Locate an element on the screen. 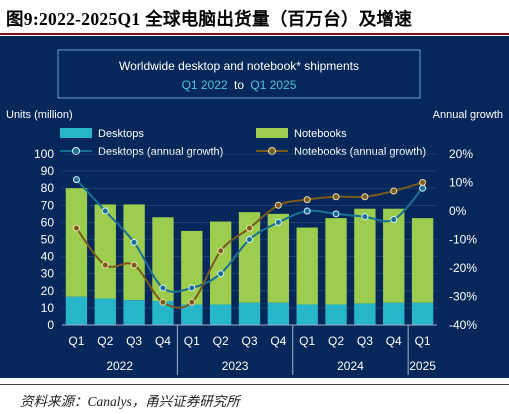 The image size is (509, 414). legend-desktops-growth-label: Desktops (annual growth) is located at coordinates (160, 152).